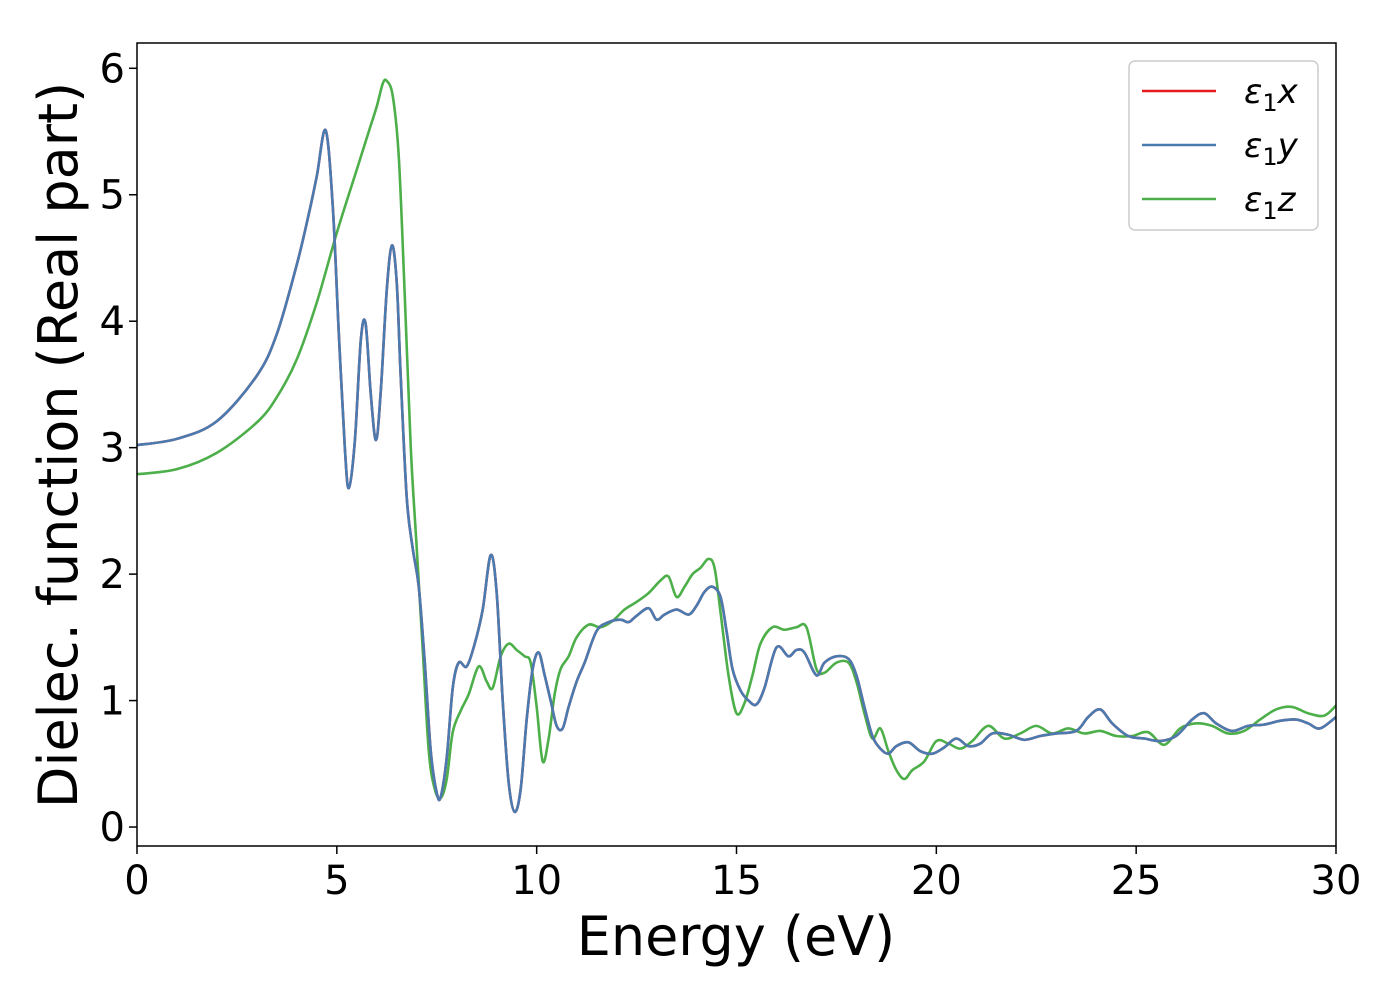 This screenshot has height=1000, width=1400. I want to click on legend-box, so click(1223, 145).